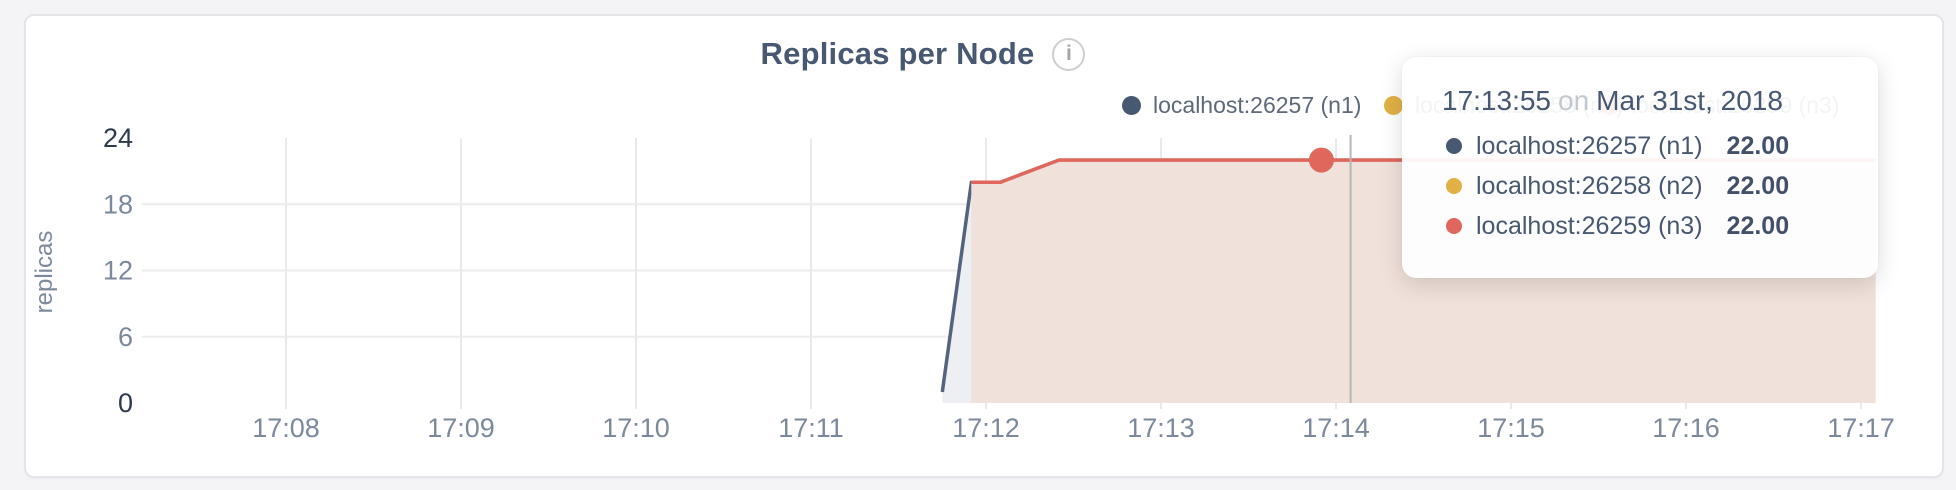 This screenshot has width=1956, height=490. Describe the element at coordinates (1496, 100) in the screenshot. I see `tooltip-time: 17:13:55` at that location.